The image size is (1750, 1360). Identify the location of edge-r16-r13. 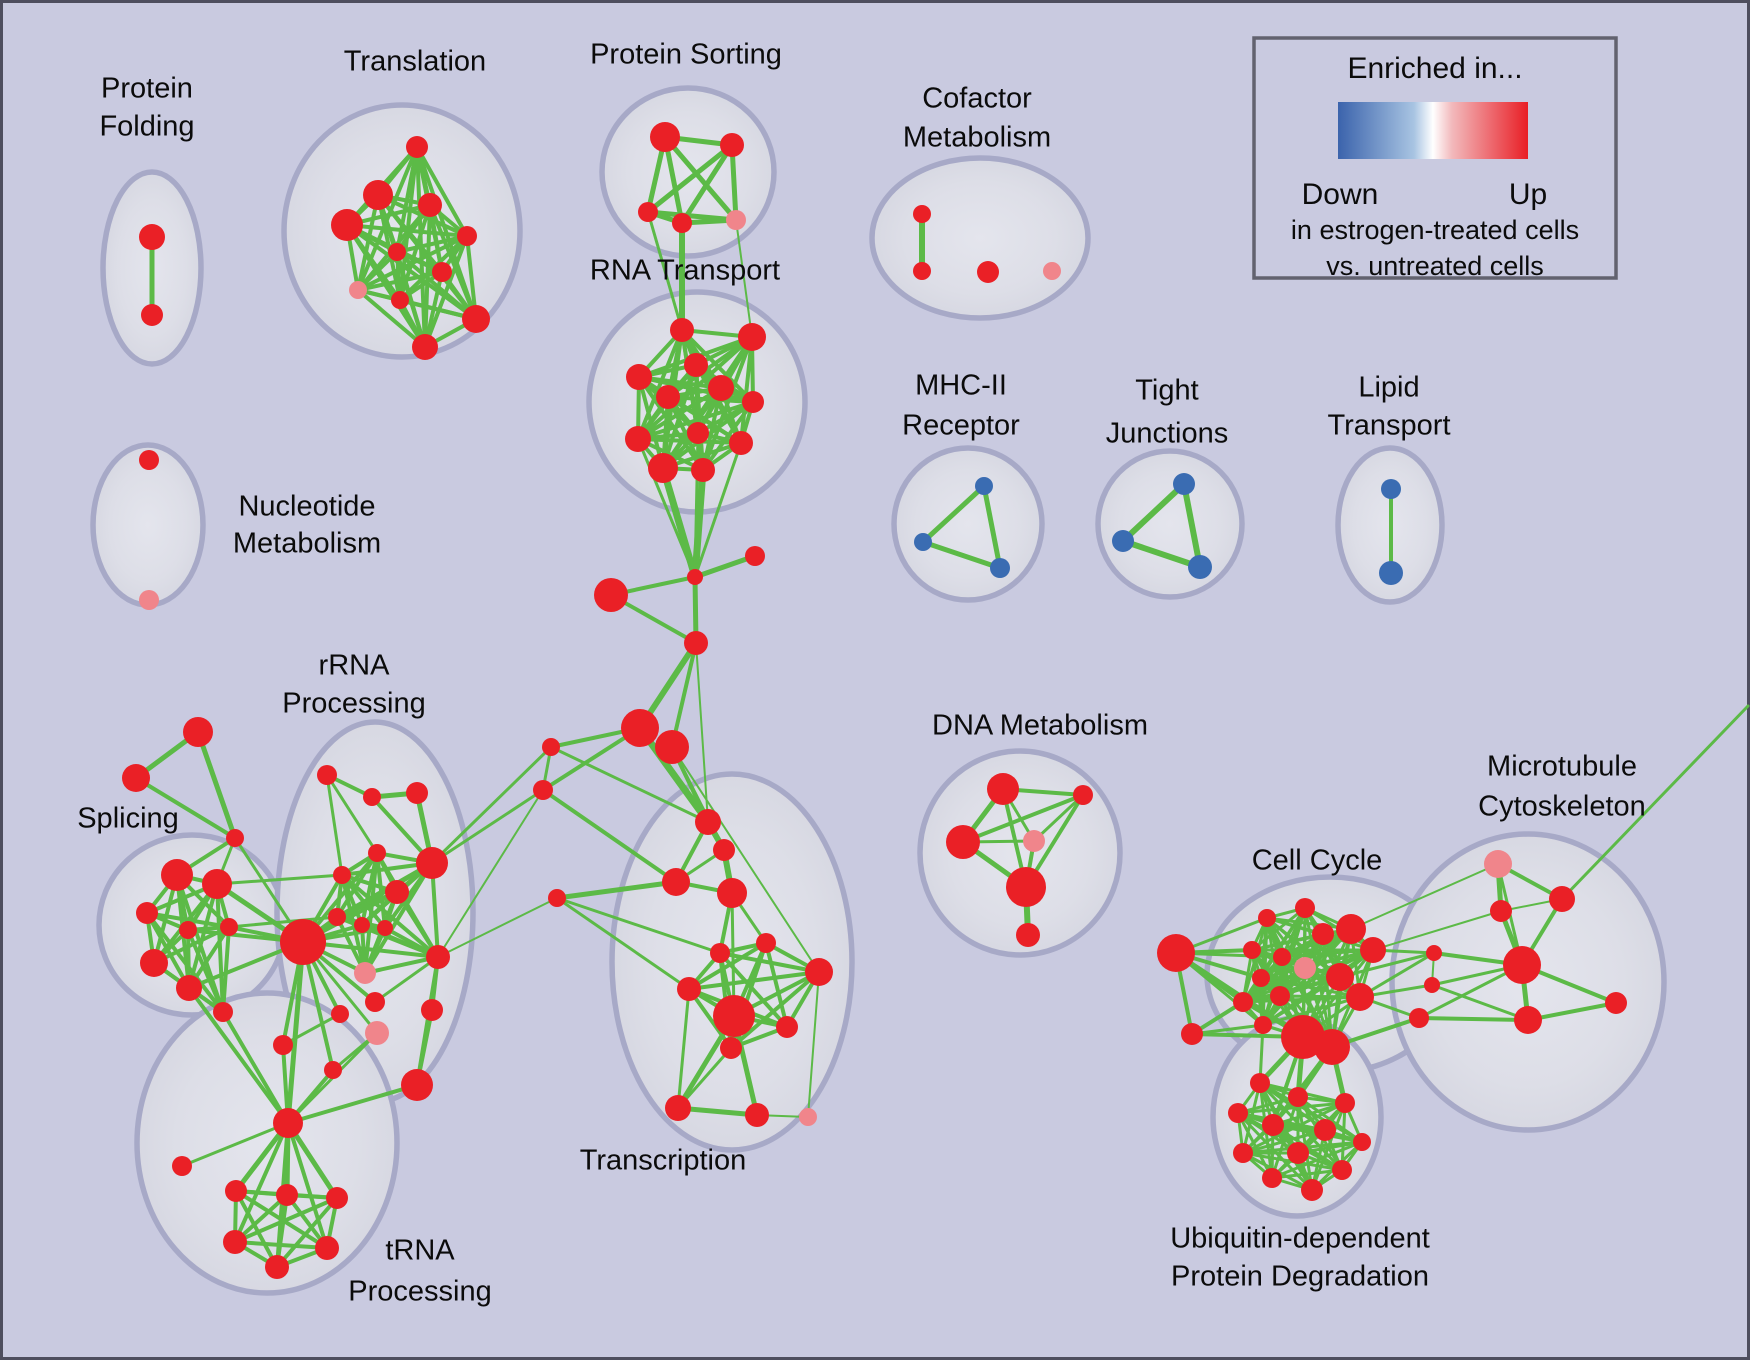
(406, 979).